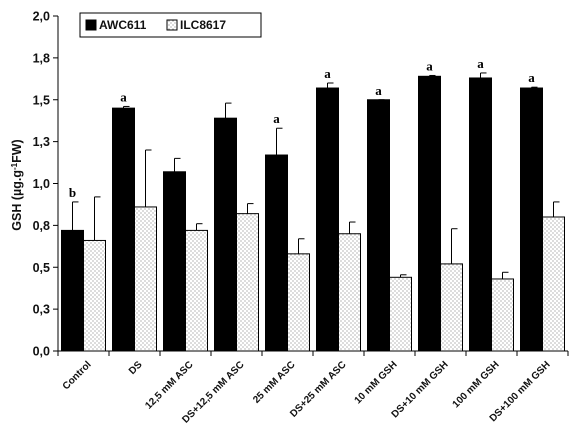 This screenshot has height=428, width=584. Describe the element at coordinates (41, 184) in the screenshot. I see `y-tick-label: 1,0` at that location.